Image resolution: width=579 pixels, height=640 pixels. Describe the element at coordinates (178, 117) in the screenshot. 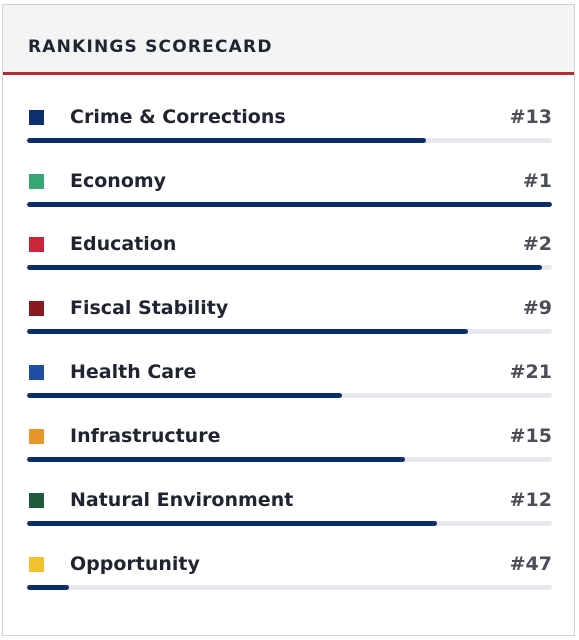

I see `category-label: Crime & Corrections` at that location.